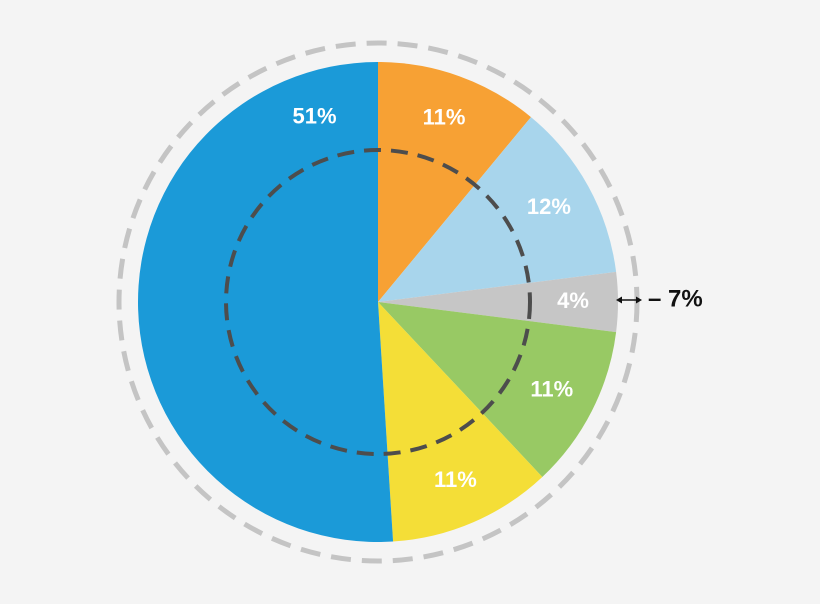  I want to click on value-label: 51%, so click(314, 115).